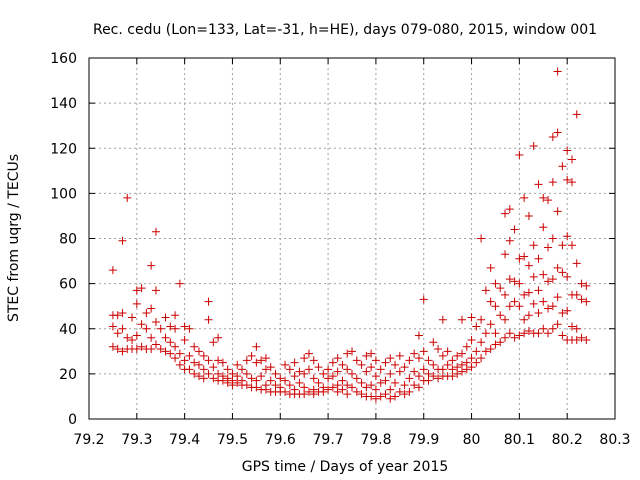 Image resolution: width=640 pixels, height=480 pixels. Describe the element at coordinates (14, 238) in the screenshot. I see `y-axis-label: STEC from uqrg / TECUs` at that location.